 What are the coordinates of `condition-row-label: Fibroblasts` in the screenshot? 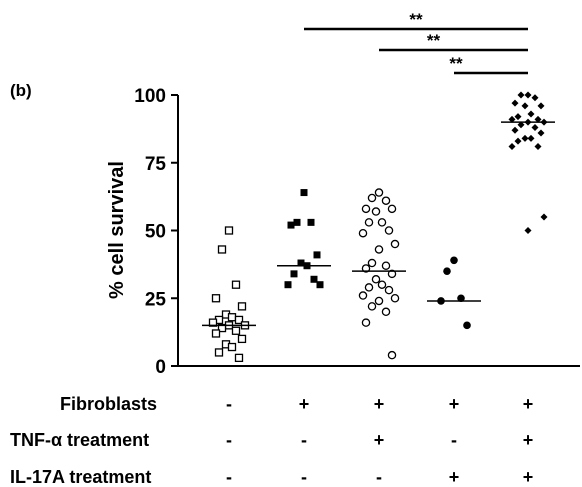 It's located at (108, 404).